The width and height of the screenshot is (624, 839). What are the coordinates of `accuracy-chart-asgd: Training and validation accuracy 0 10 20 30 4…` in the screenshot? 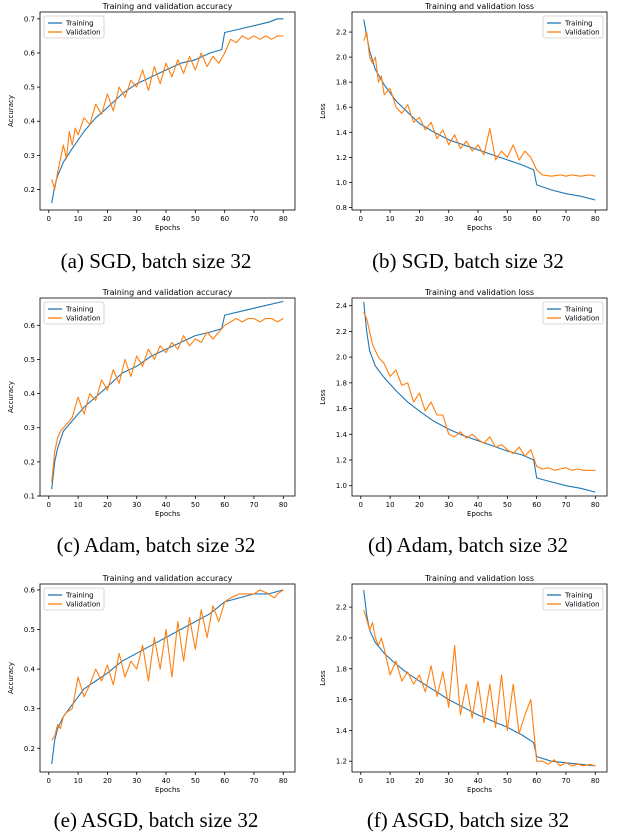 It's located at (151, 684).